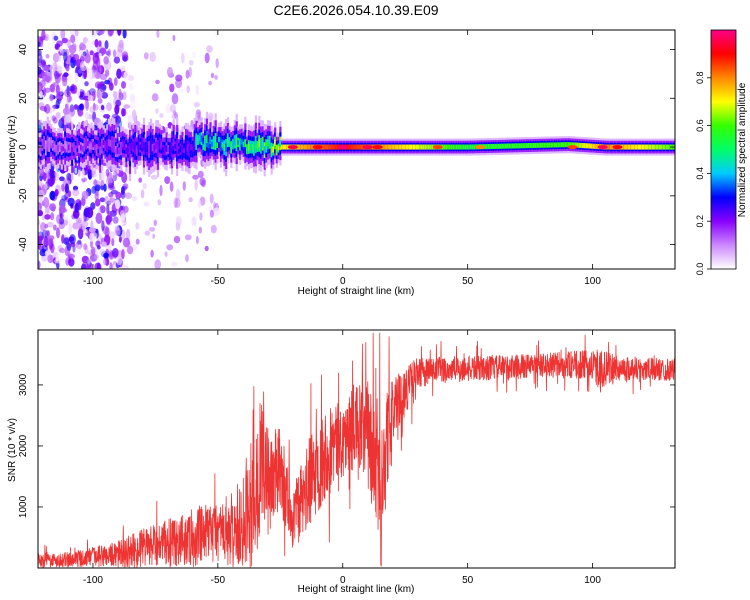 The image size is (750, 600). Describe the element at coordinates (93, 580) in the screenshot. I see `x-tick-label: -100` at that location.